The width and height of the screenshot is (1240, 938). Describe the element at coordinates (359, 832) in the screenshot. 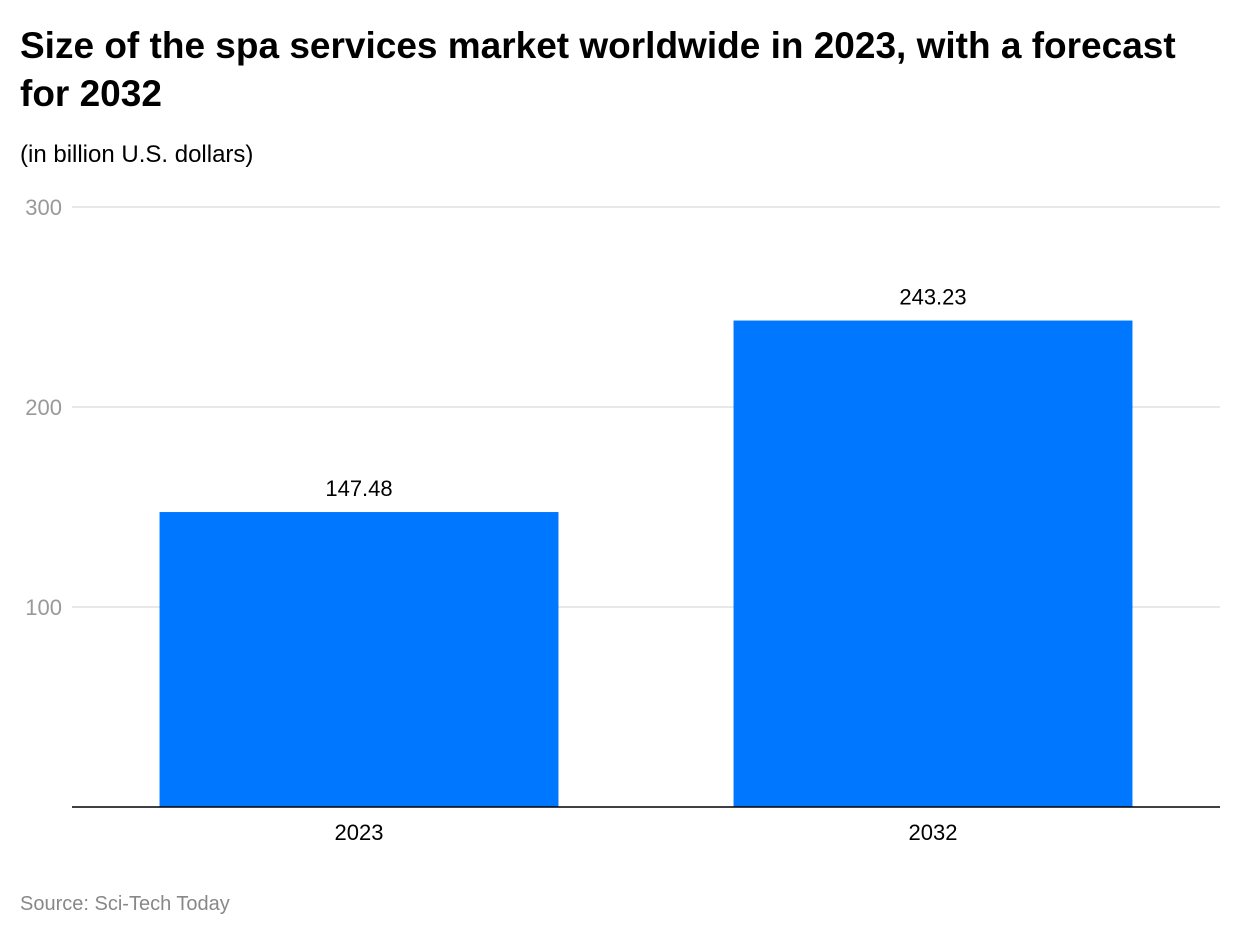

I see `x-tick-label: 2023` at that location.